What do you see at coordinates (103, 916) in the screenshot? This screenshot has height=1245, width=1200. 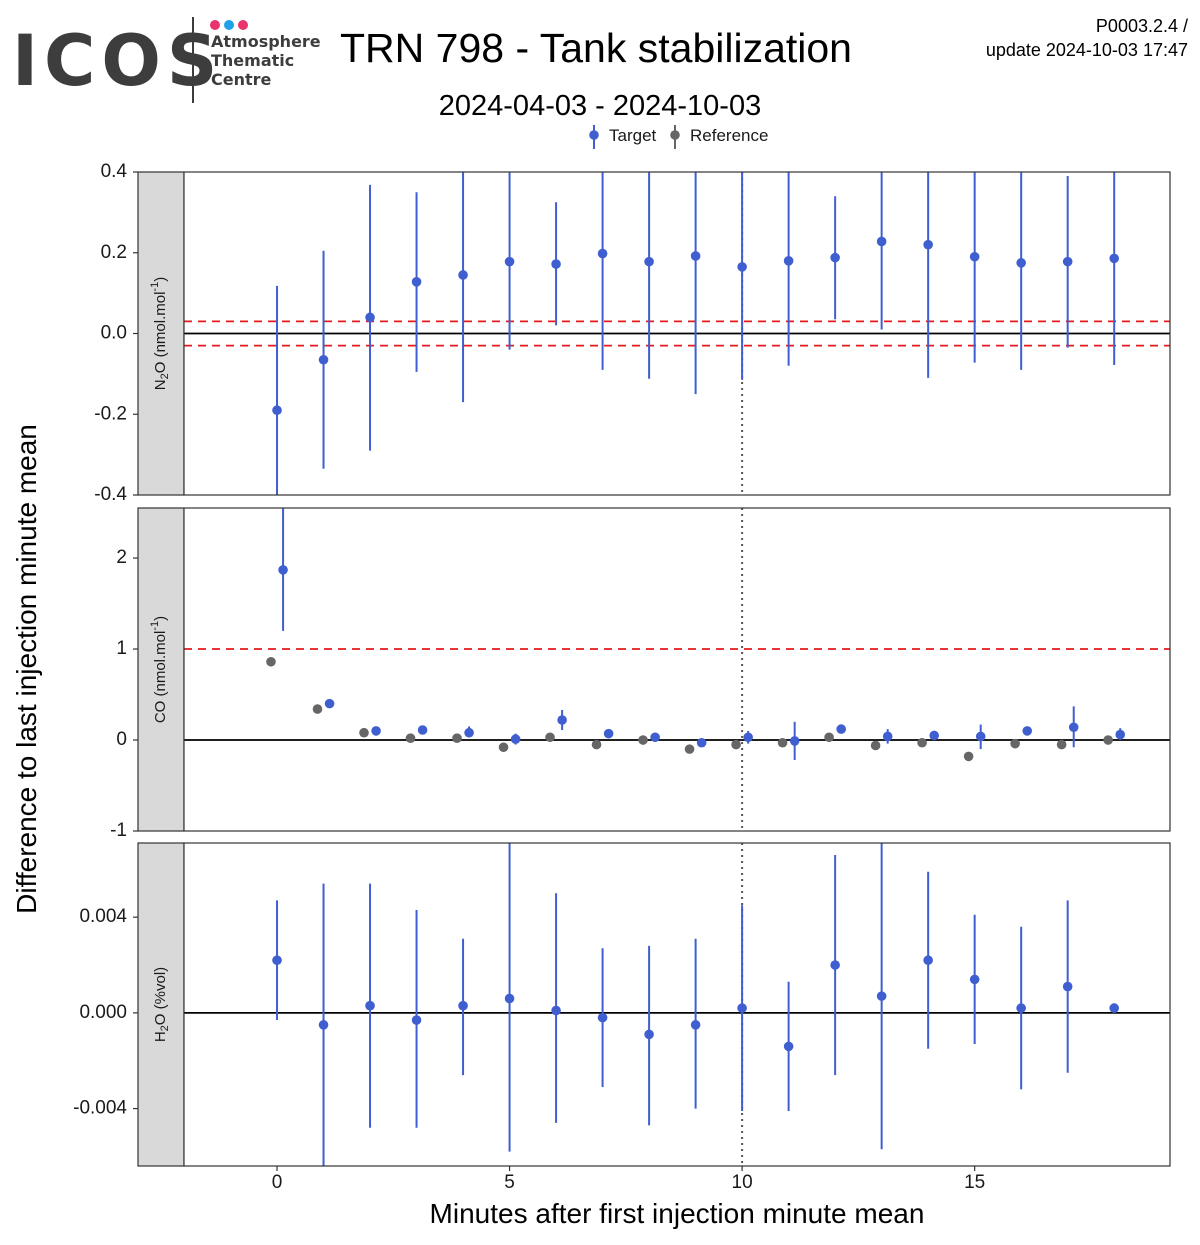 I see `y-tick-label: 0.004` at bounding box center [103, 916].